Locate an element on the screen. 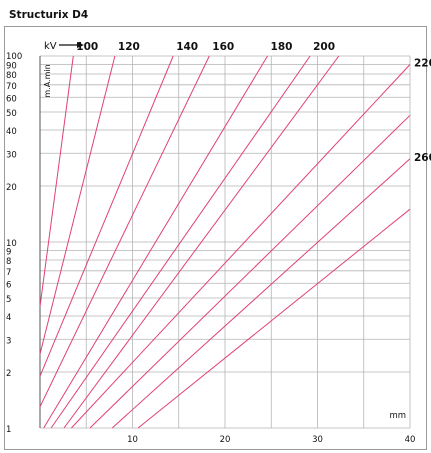 The image size is (431, 453). y-tick-label-50: 50 is located at coordinates (11, 114).